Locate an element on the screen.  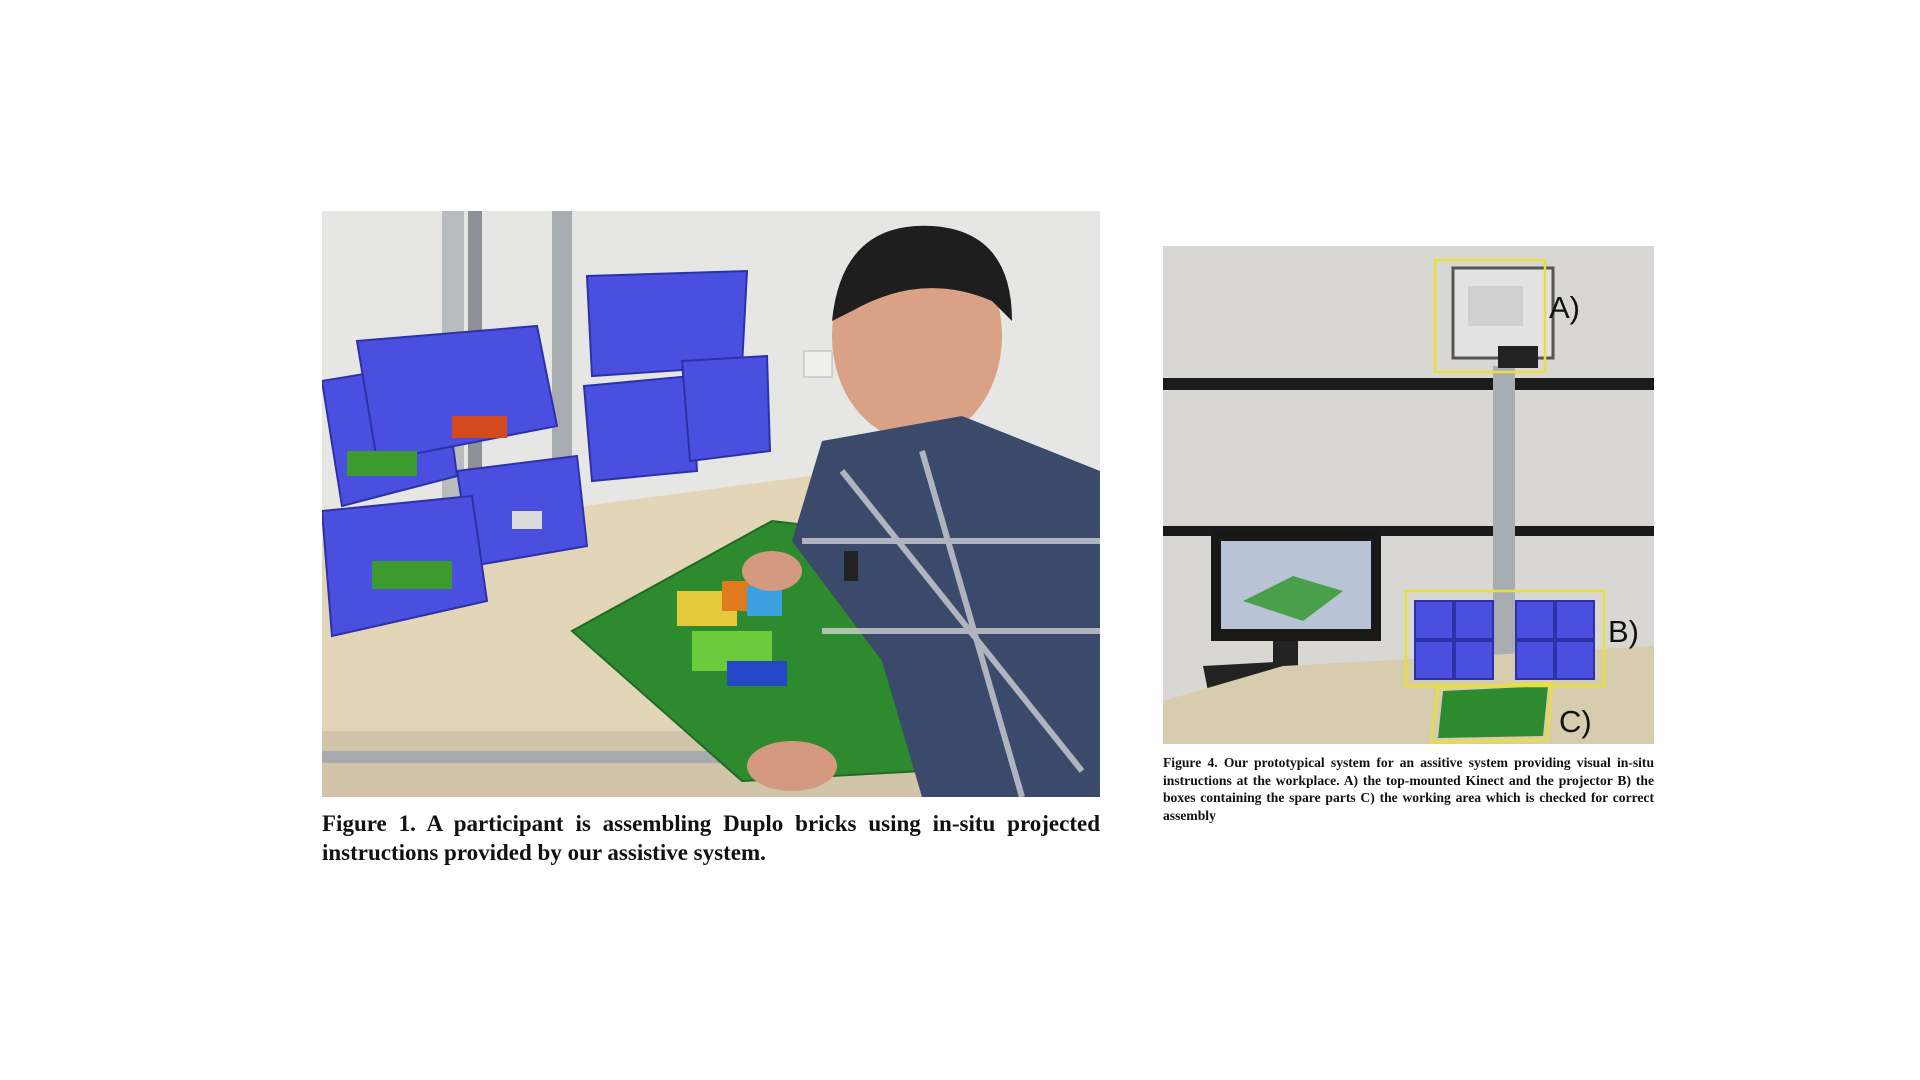
callout-c-label: C) is located at coordinates (1575, 721).